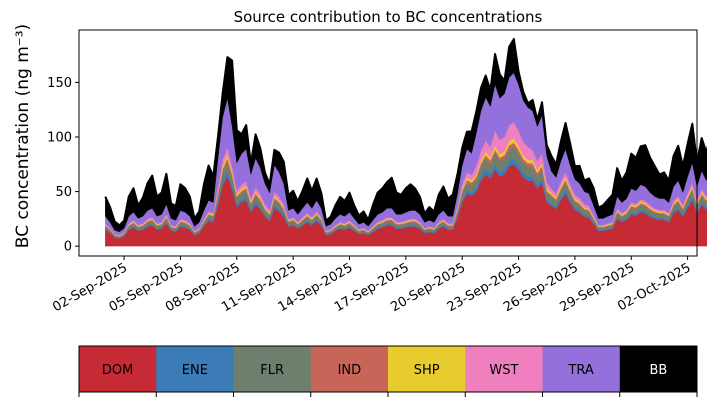  I want to click on legend-swatch-ene, so click(195, 369).